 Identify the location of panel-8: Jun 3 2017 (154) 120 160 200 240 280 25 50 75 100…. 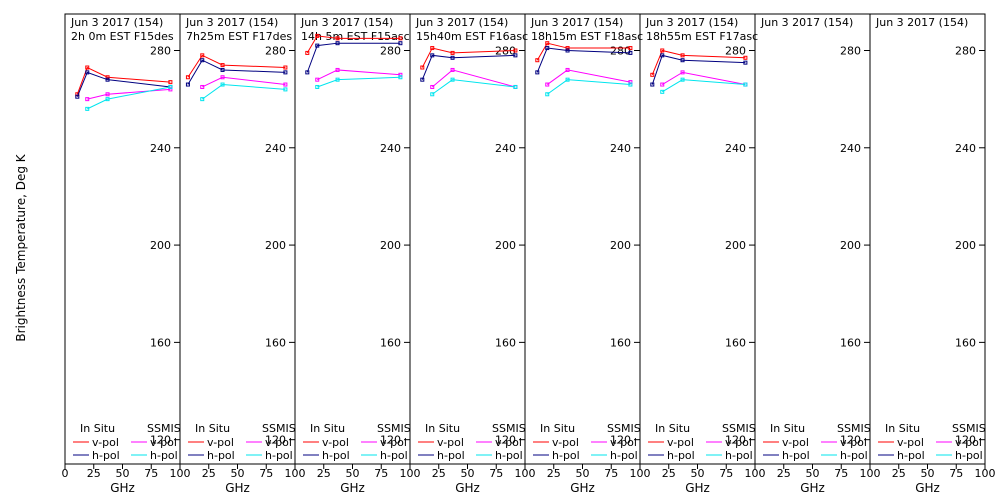
(932, 254).